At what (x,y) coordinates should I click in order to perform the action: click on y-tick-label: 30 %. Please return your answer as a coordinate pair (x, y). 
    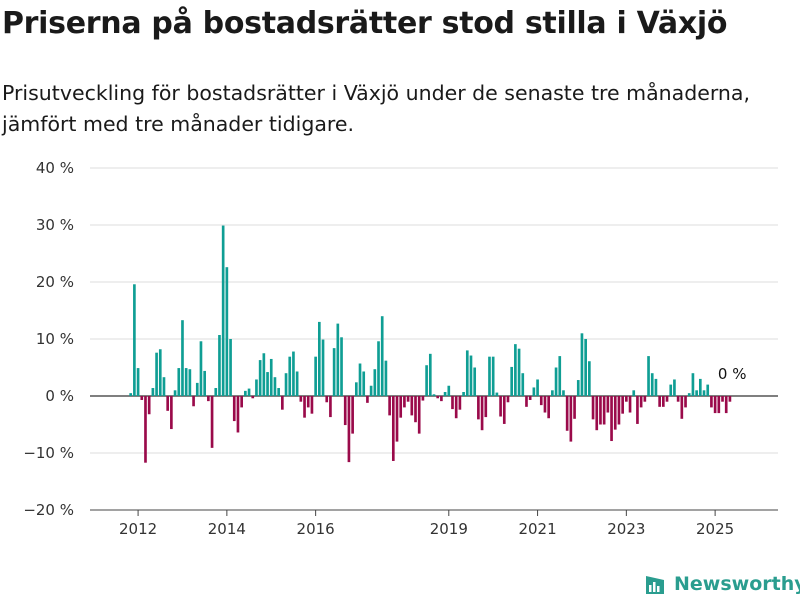
    Looking at the image, I should click on (55, 225).